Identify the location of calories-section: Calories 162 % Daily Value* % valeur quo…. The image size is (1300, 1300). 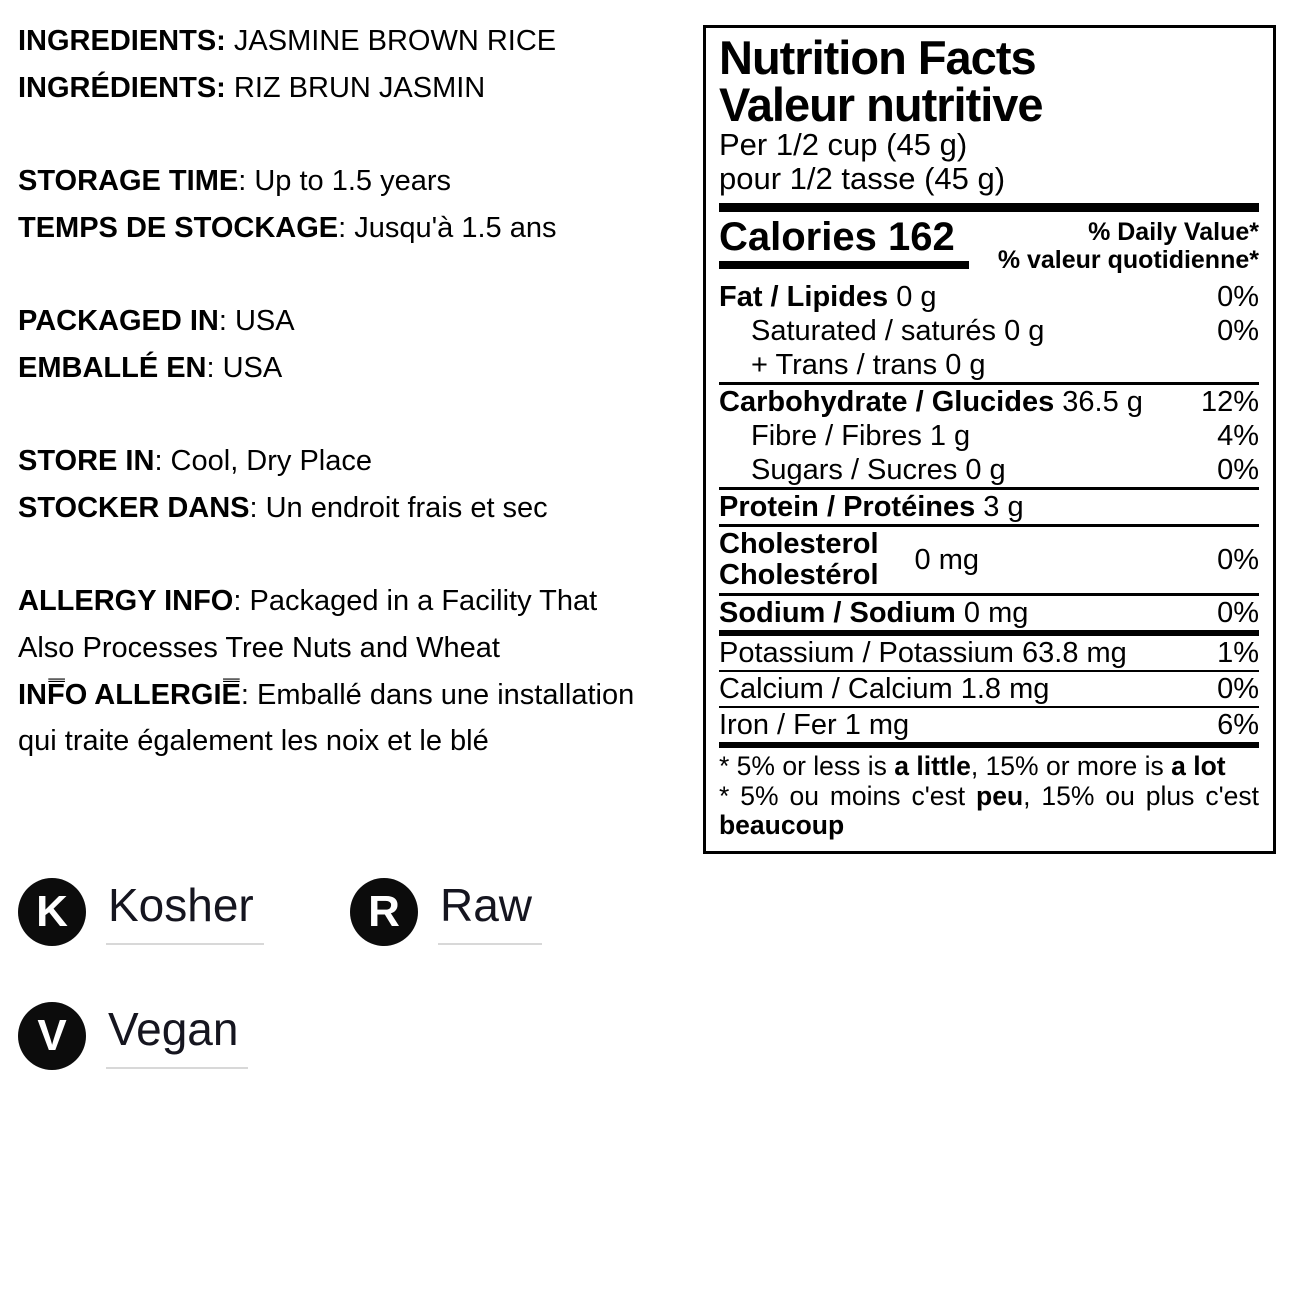
(989, 246).